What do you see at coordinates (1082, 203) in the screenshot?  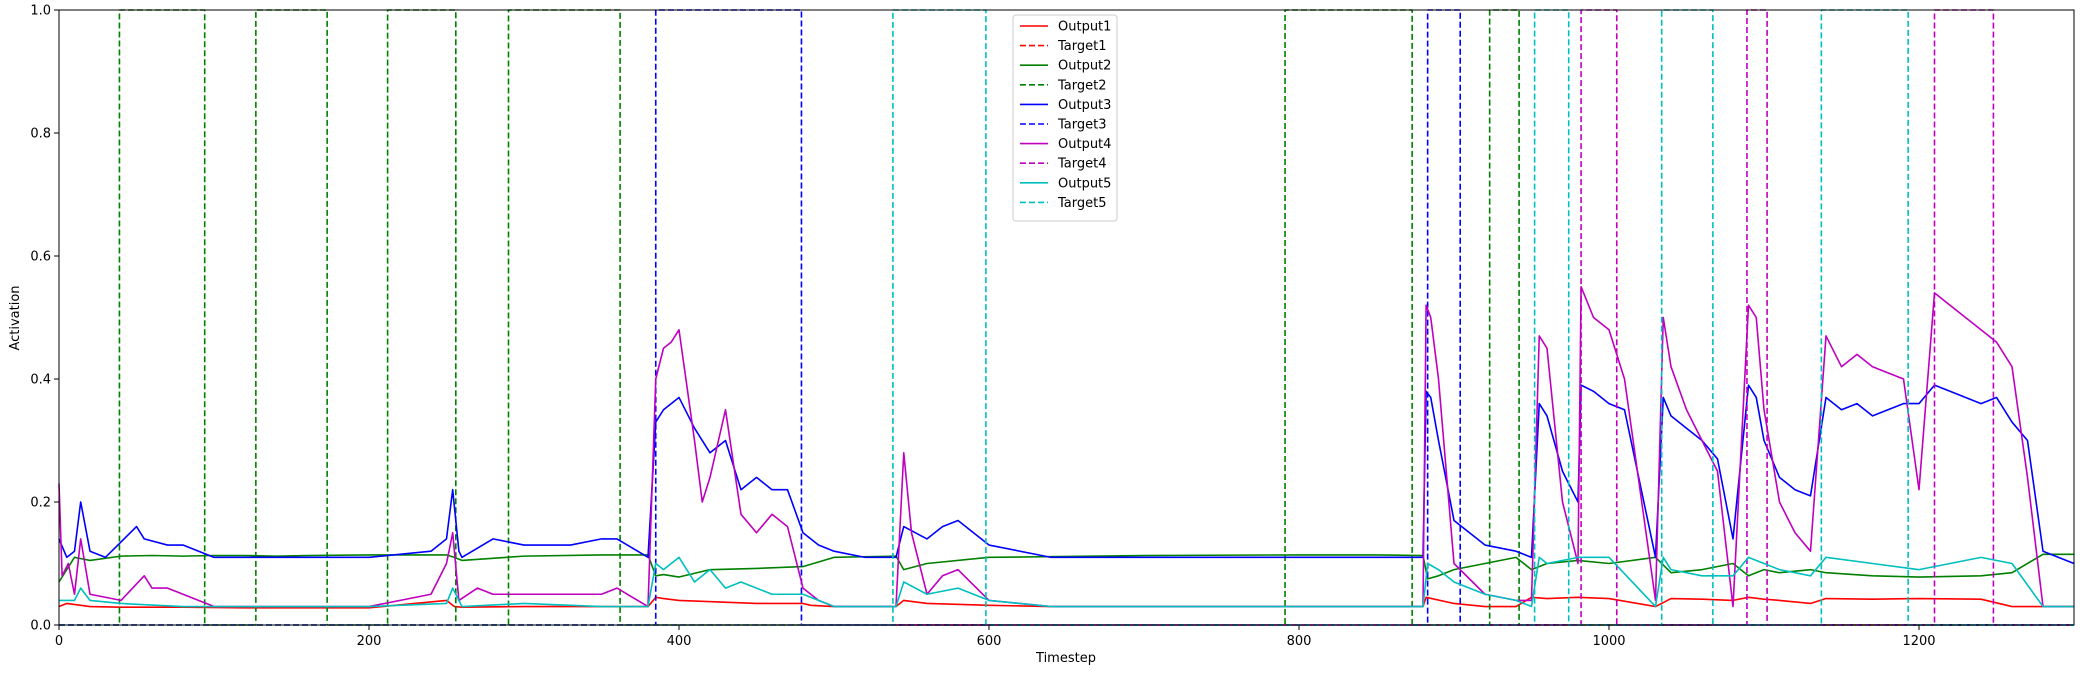 I see `legend-label: Target5` at bounding box center [1082, 203].